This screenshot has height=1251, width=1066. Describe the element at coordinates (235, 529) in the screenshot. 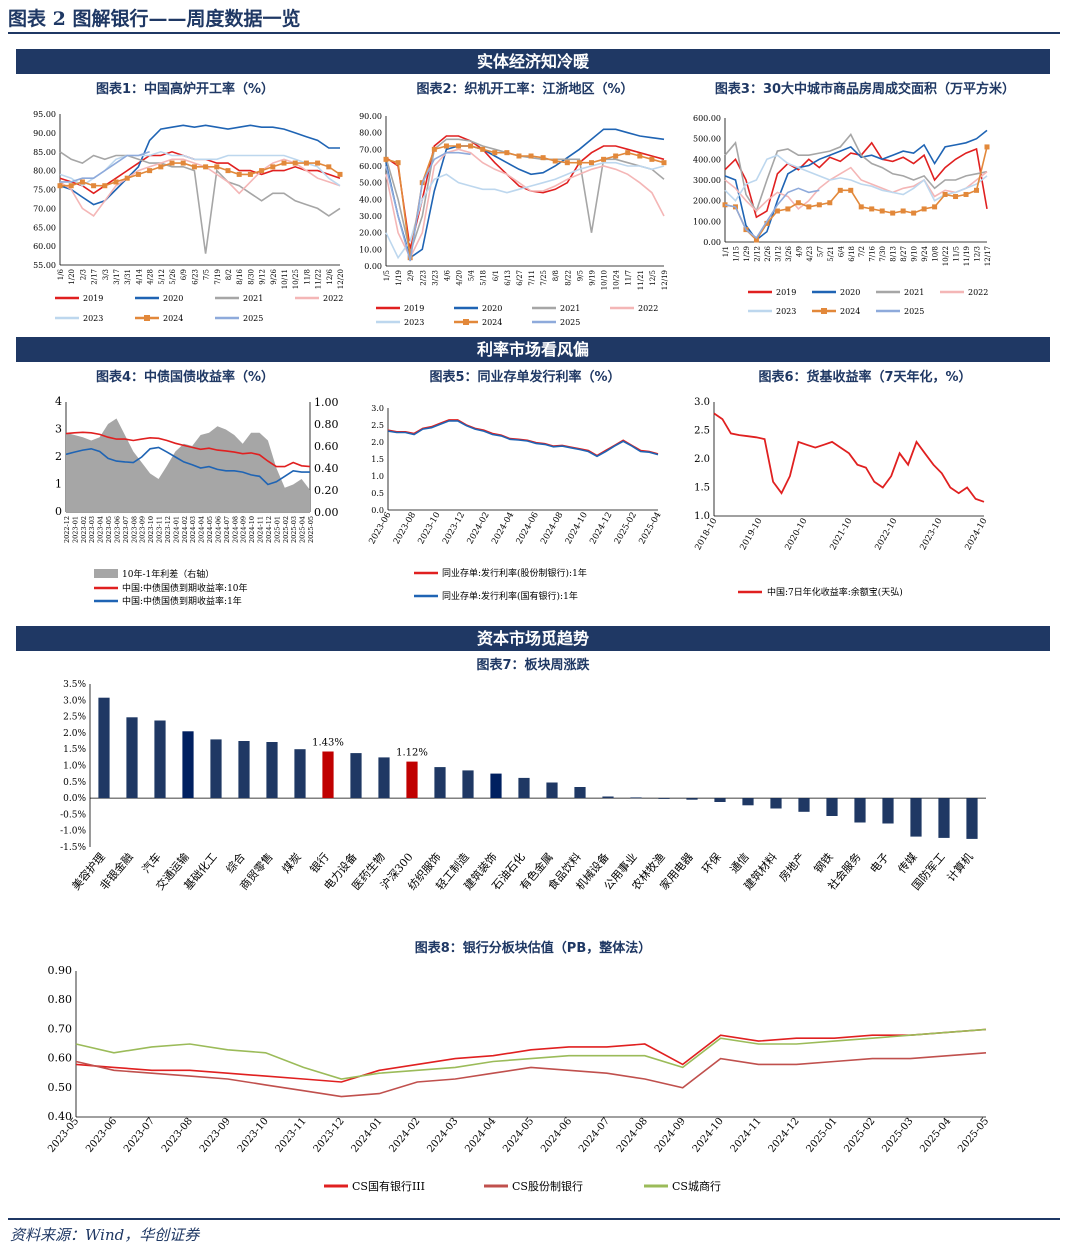

I see `x-tick-label: 2024-08` at that location.